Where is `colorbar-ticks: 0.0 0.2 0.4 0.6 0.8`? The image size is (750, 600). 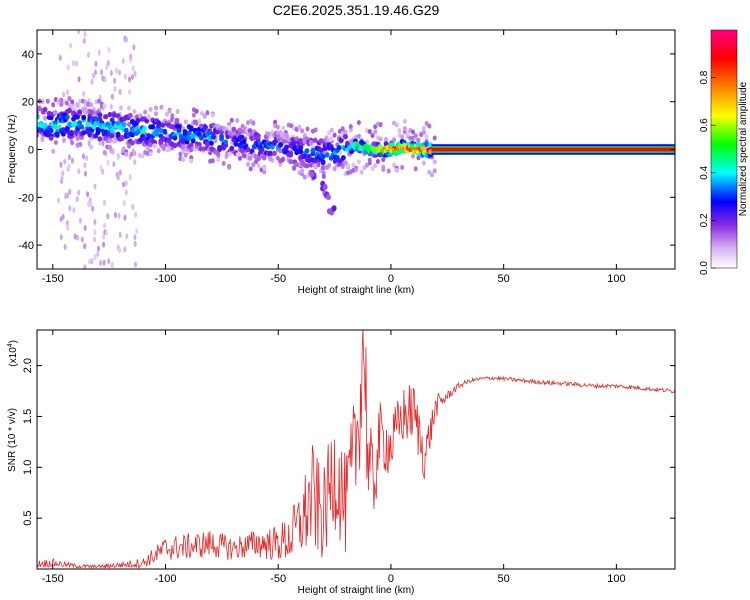
colorbar-ticks: 0.0 0.2 0.4 0.6 0.8 is located at coordinates (707, 172).